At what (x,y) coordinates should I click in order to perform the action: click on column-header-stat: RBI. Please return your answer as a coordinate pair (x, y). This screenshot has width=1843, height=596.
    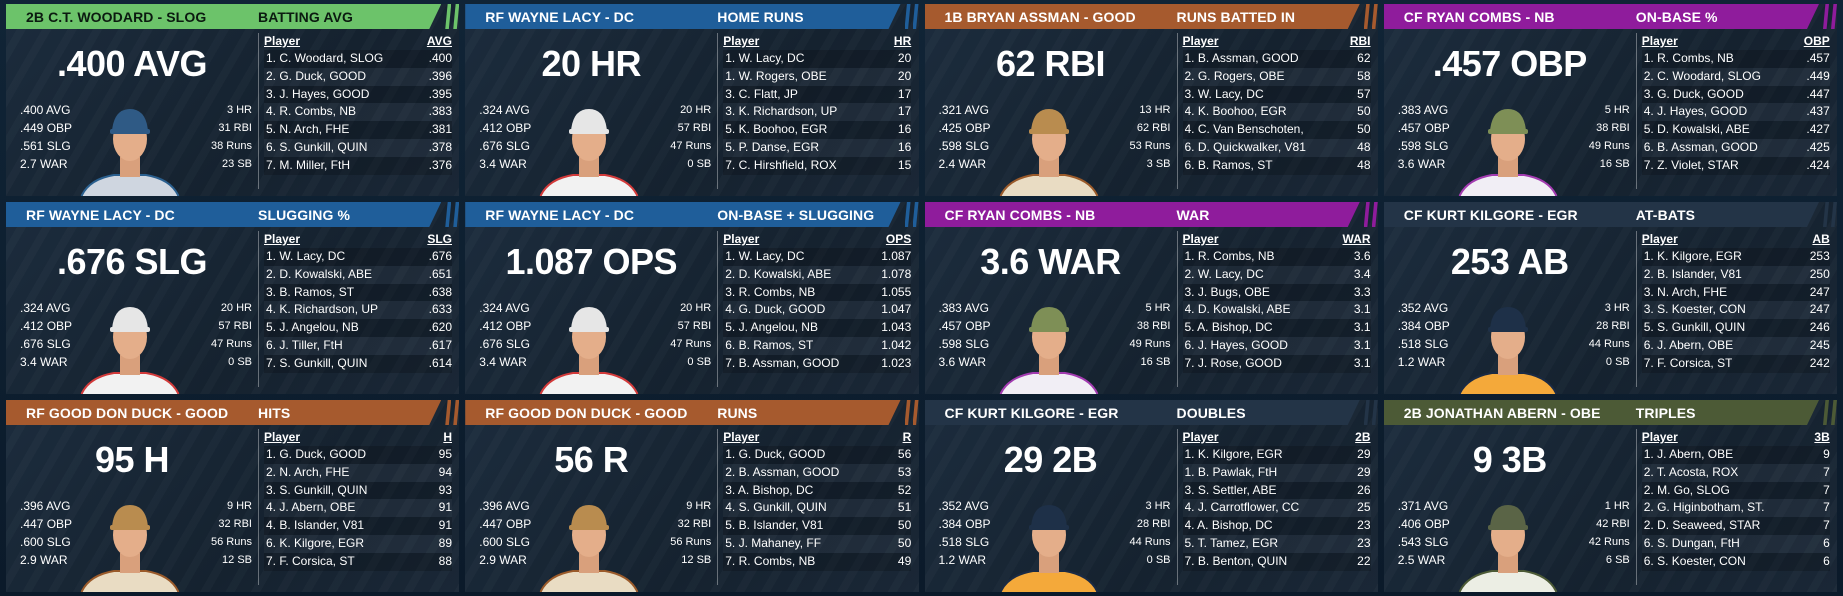
    Looking at the image, I should click on (1360, 41).